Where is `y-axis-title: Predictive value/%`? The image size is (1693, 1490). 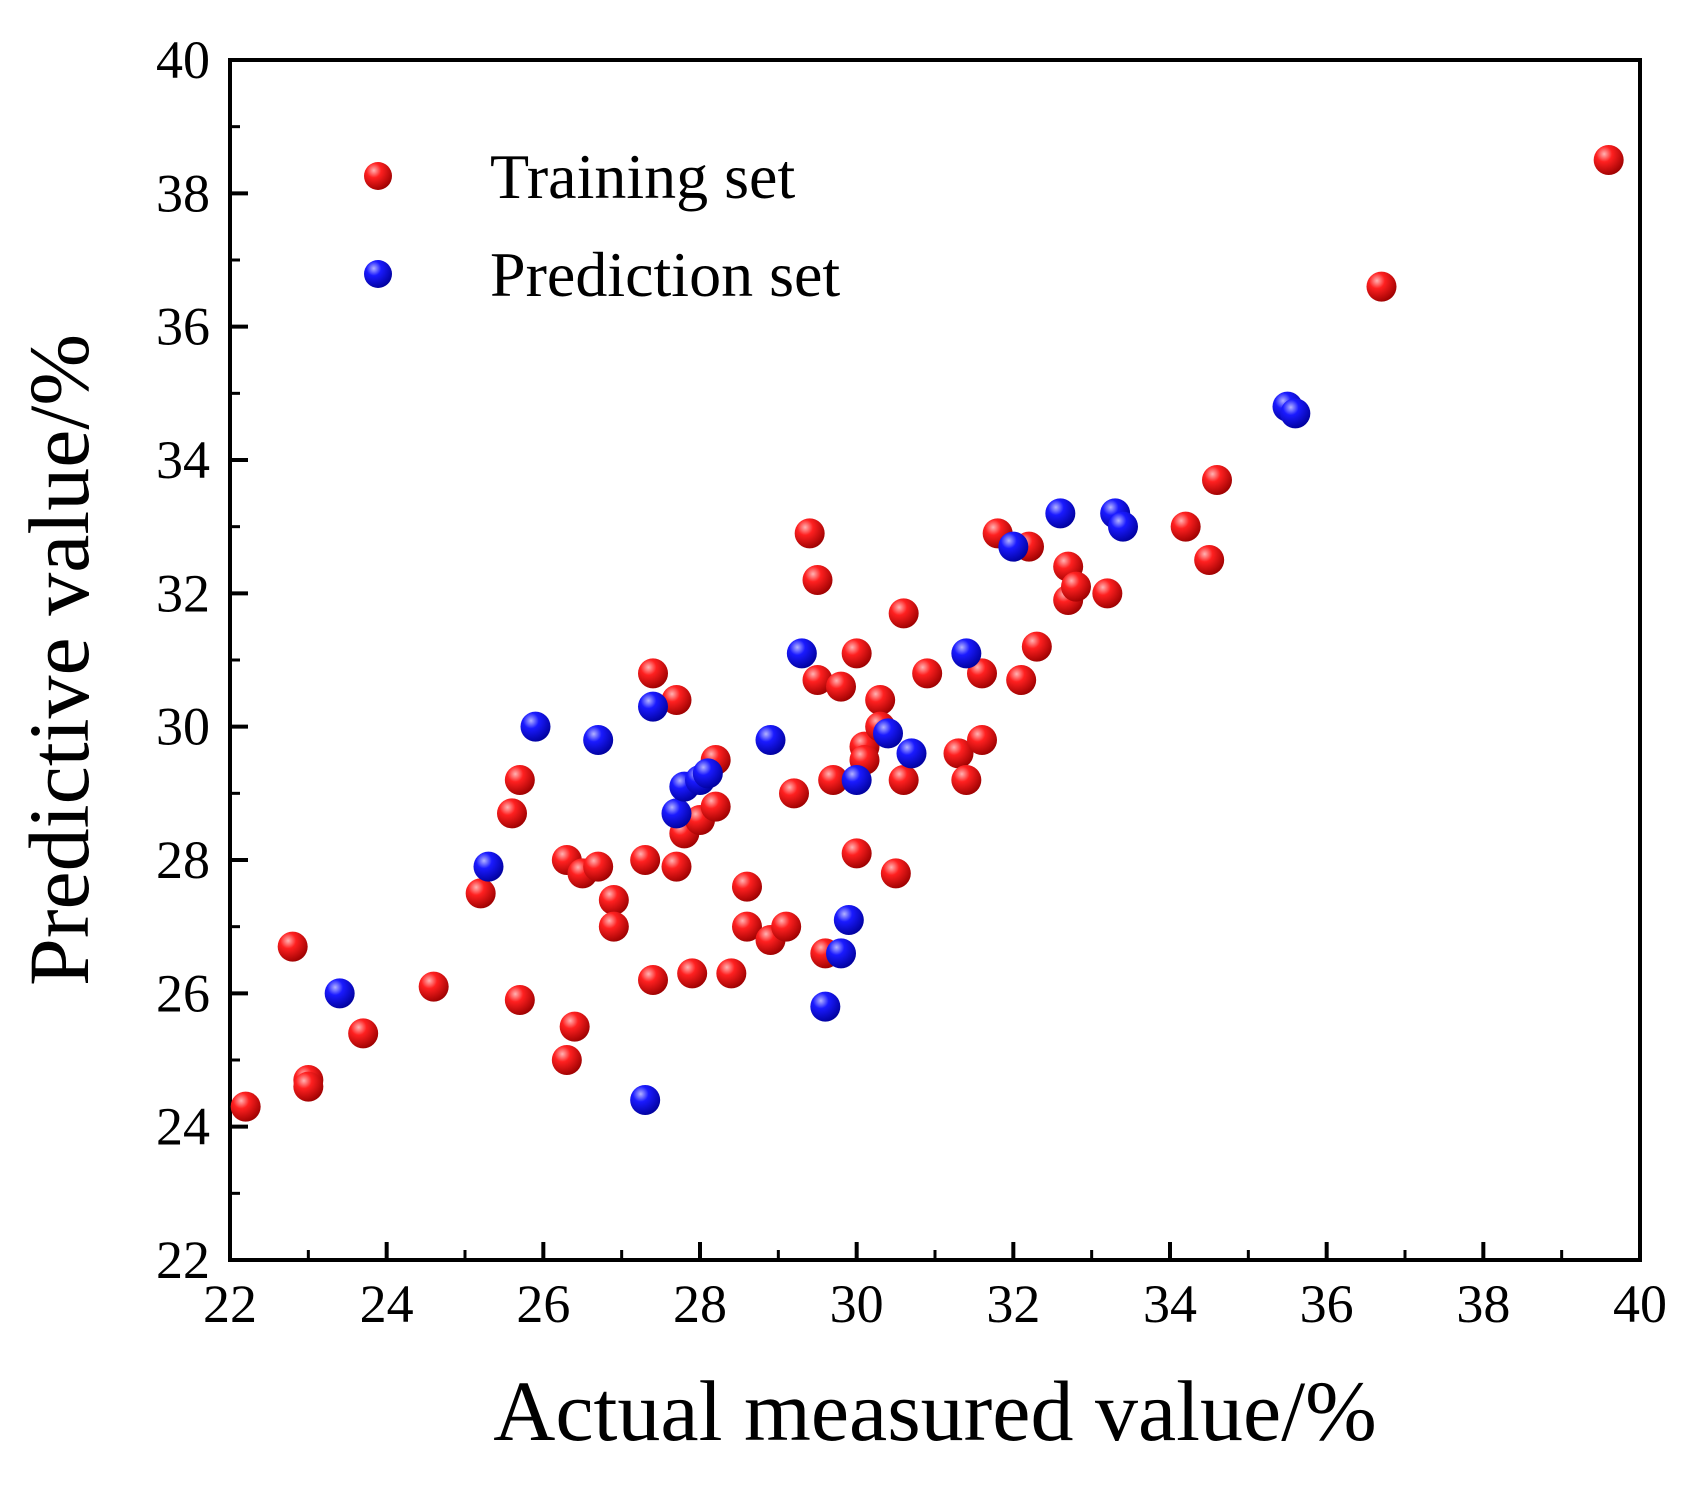 y-axis-title: Predictive value/% is located at coordinates (59, 660).